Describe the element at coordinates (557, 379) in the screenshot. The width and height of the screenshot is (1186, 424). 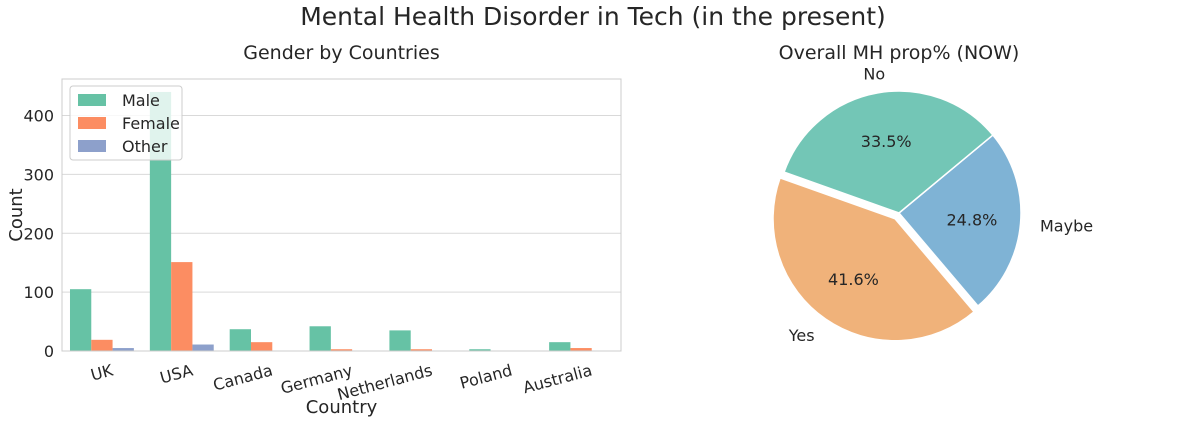
I see `x-tick-label: Australia` at that location.